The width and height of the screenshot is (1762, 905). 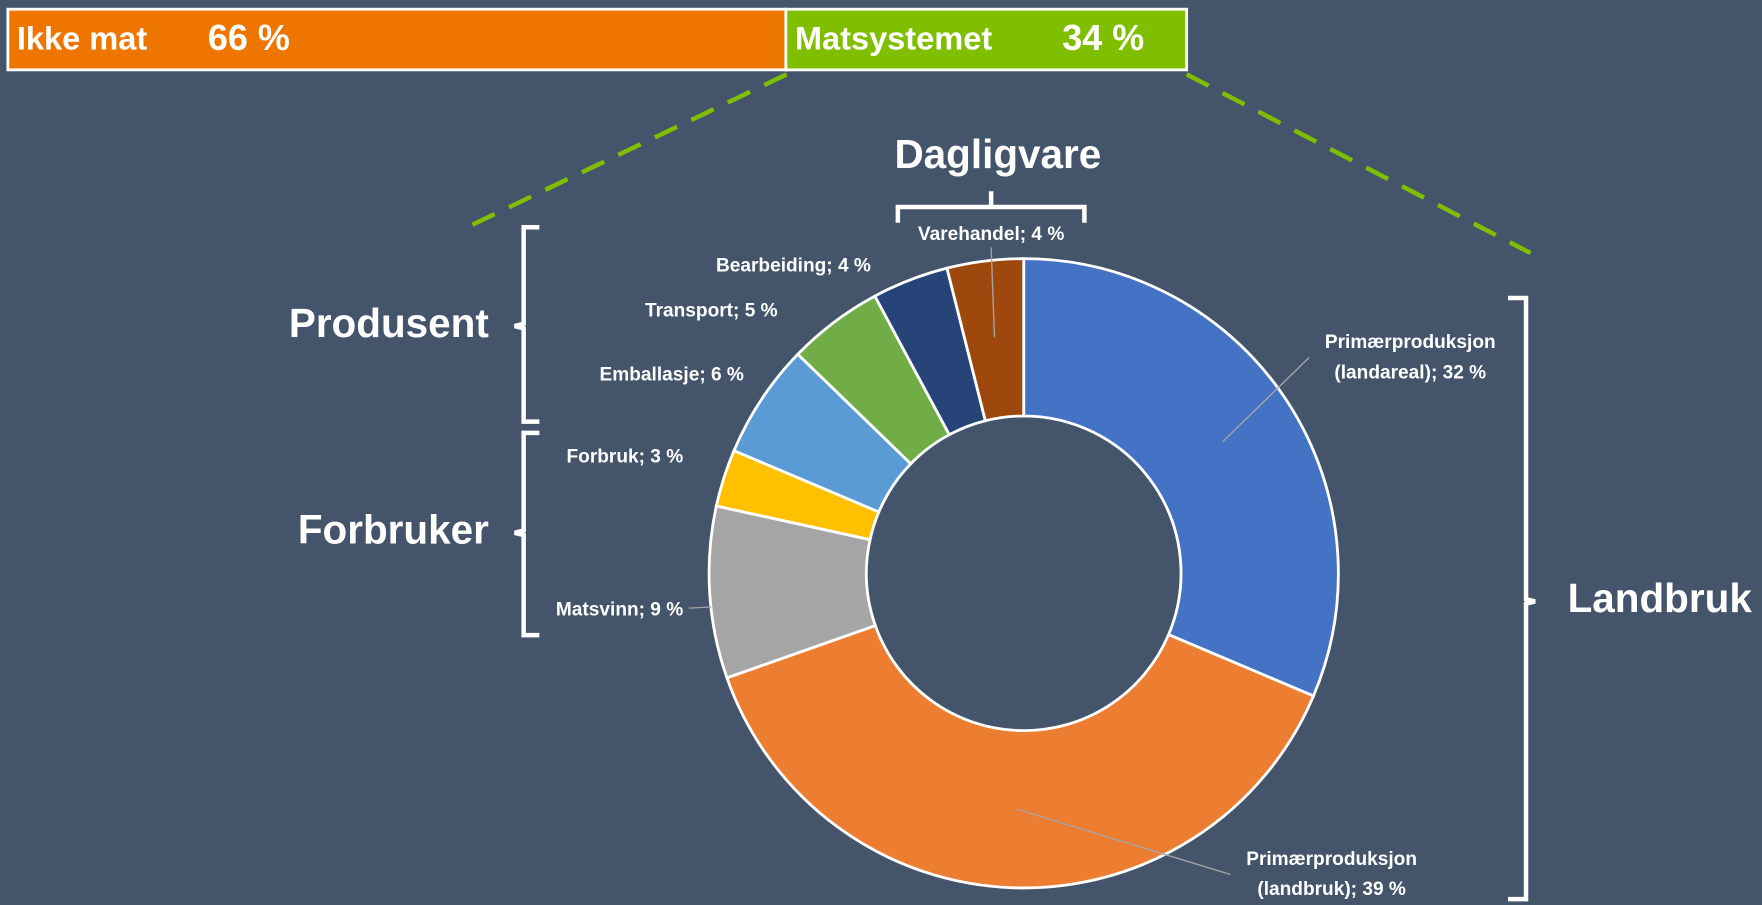 What do you see at coordinates (389, 323) in the screenshot?
I see `group-label: Produsent` at bounding box center [389, 323].